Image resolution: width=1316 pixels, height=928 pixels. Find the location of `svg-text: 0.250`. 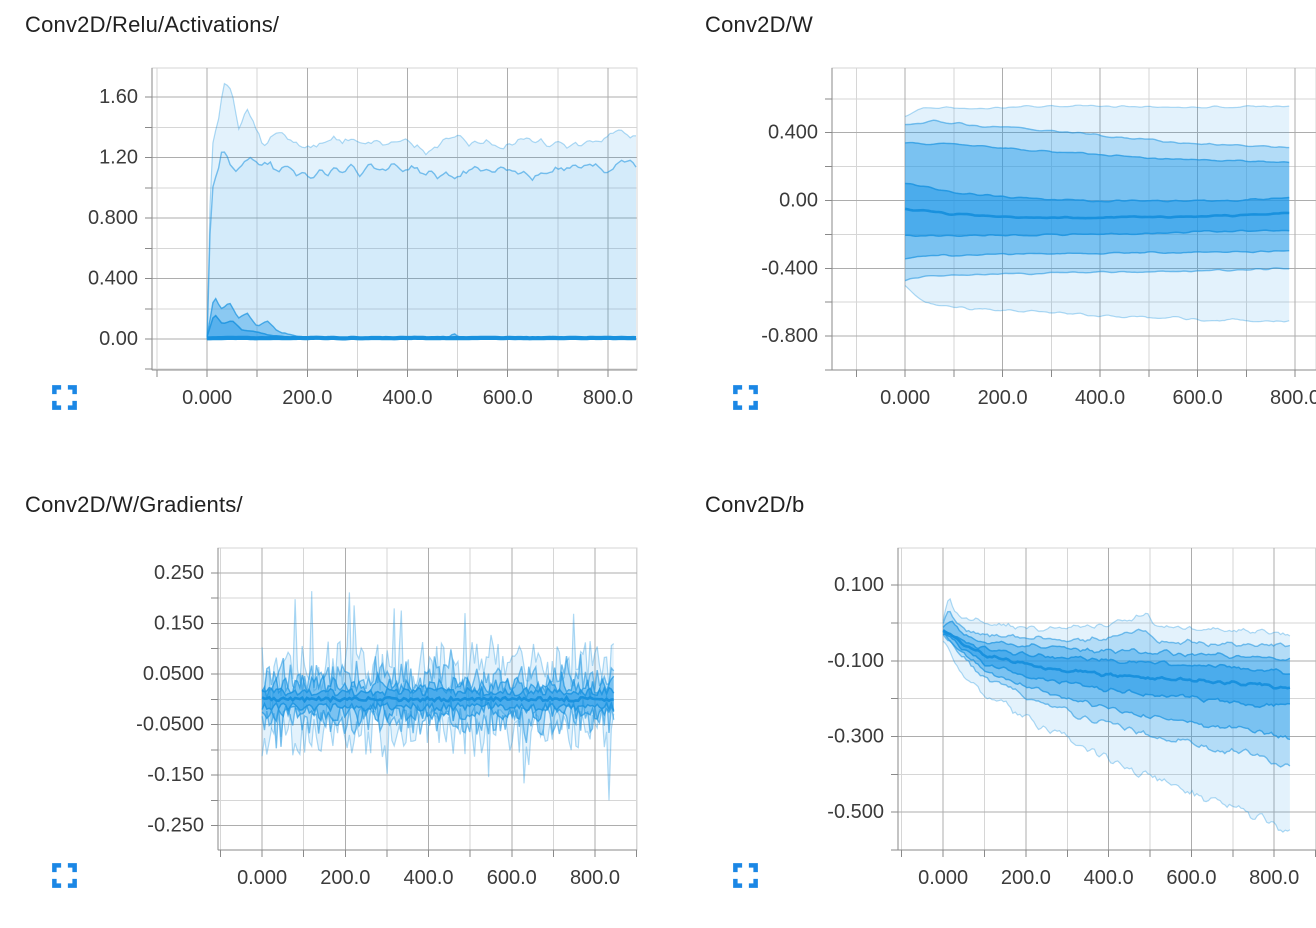

svg-text: 0.250 is located at coordinates (179, 573).